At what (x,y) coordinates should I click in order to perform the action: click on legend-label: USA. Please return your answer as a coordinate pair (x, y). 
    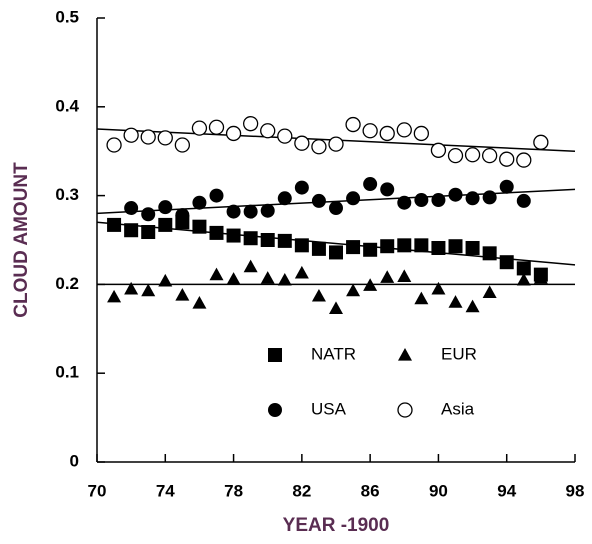
    Looking at the image, I should click on (329, 408).